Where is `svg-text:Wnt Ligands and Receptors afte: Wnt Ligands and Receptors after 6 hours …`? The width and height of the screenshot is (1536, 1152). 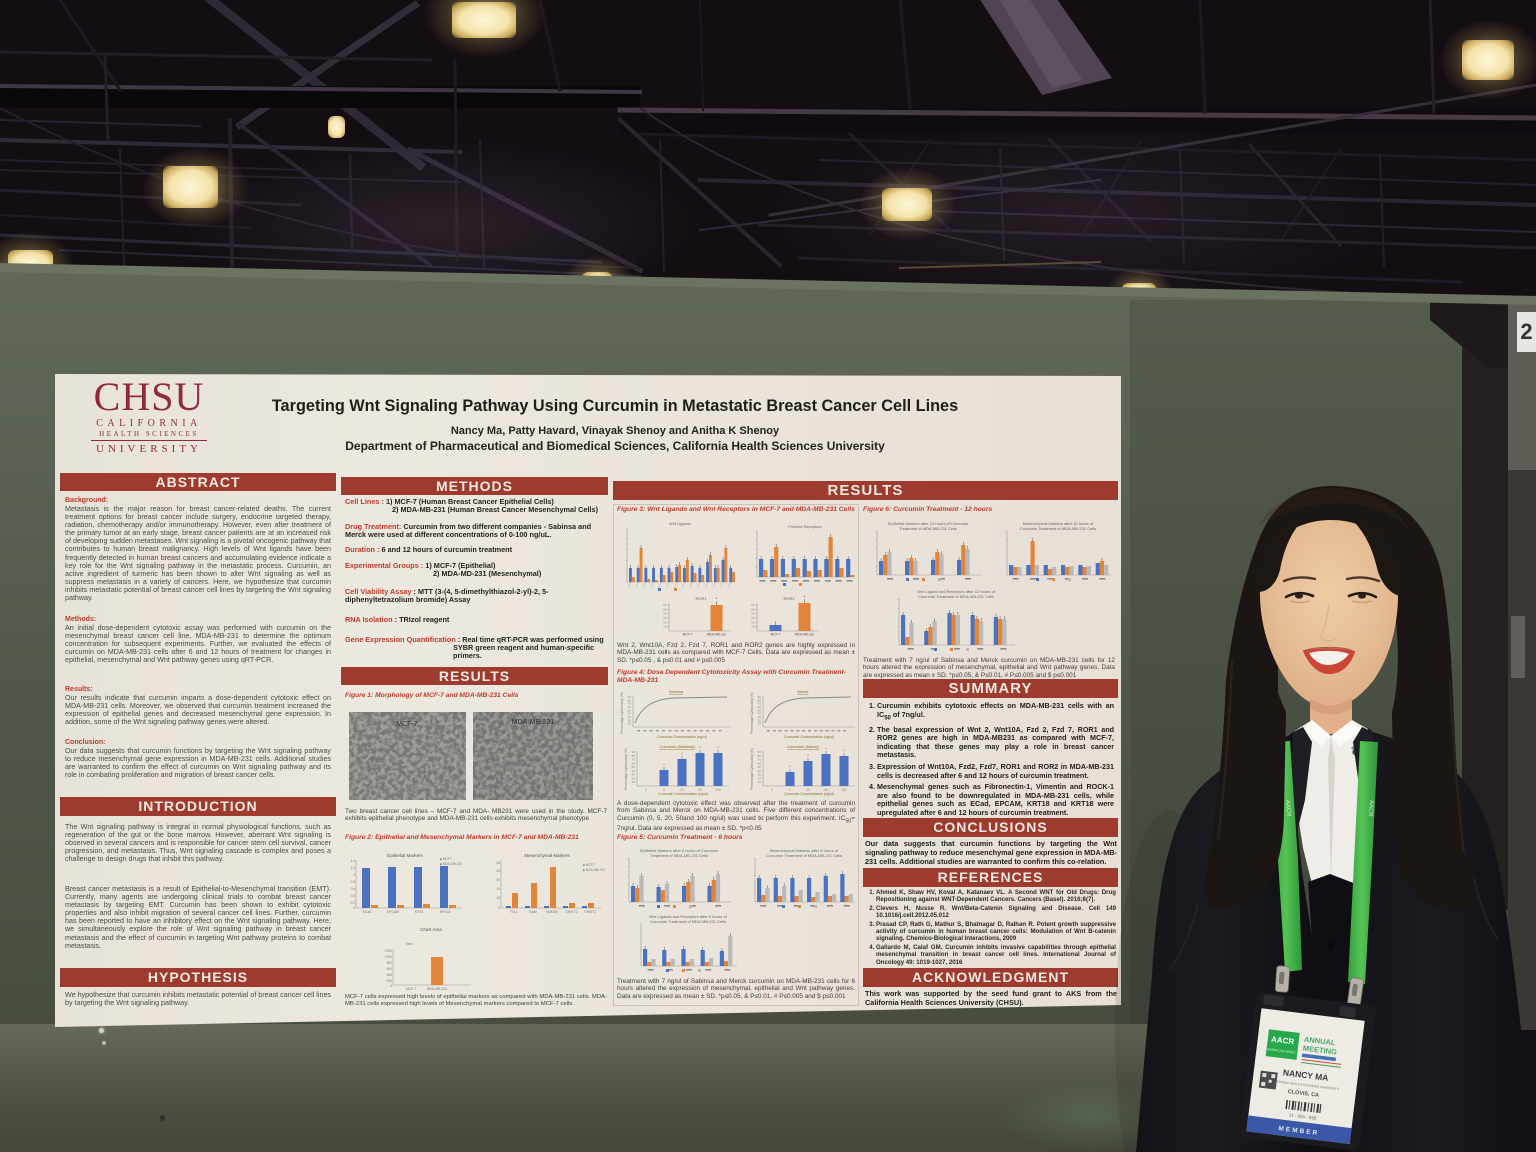
svg-text:Wnt Ligands and Receptors afte: Wnt Ligands and Receptors after 6 hours … is located at coordinates (688, 916).